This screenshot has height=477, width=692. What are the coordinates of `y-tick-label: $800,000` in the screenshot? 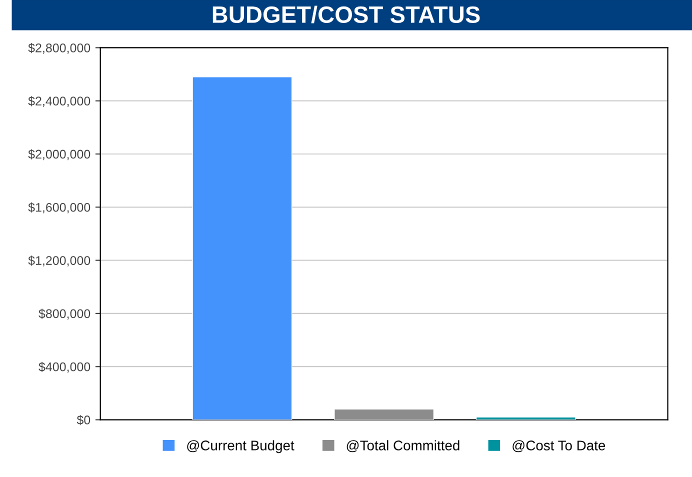 It's located at (64, 314).